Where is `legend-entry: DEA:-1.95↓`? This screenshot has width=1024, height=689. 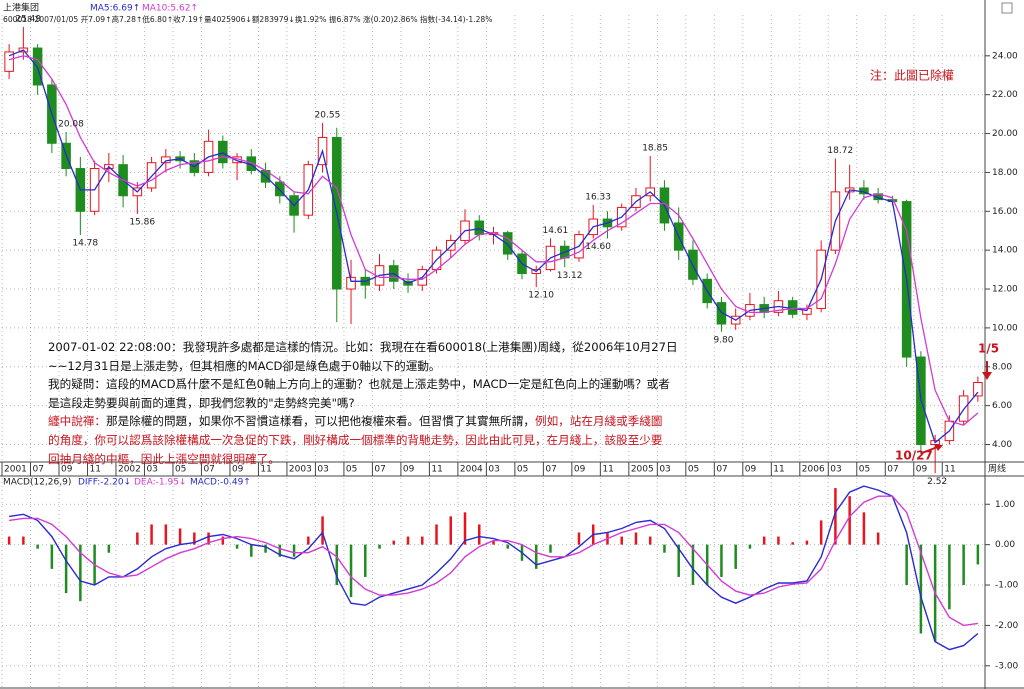
legend-entry: DEA:-1.95↓ is located at coordinates (160, 483).